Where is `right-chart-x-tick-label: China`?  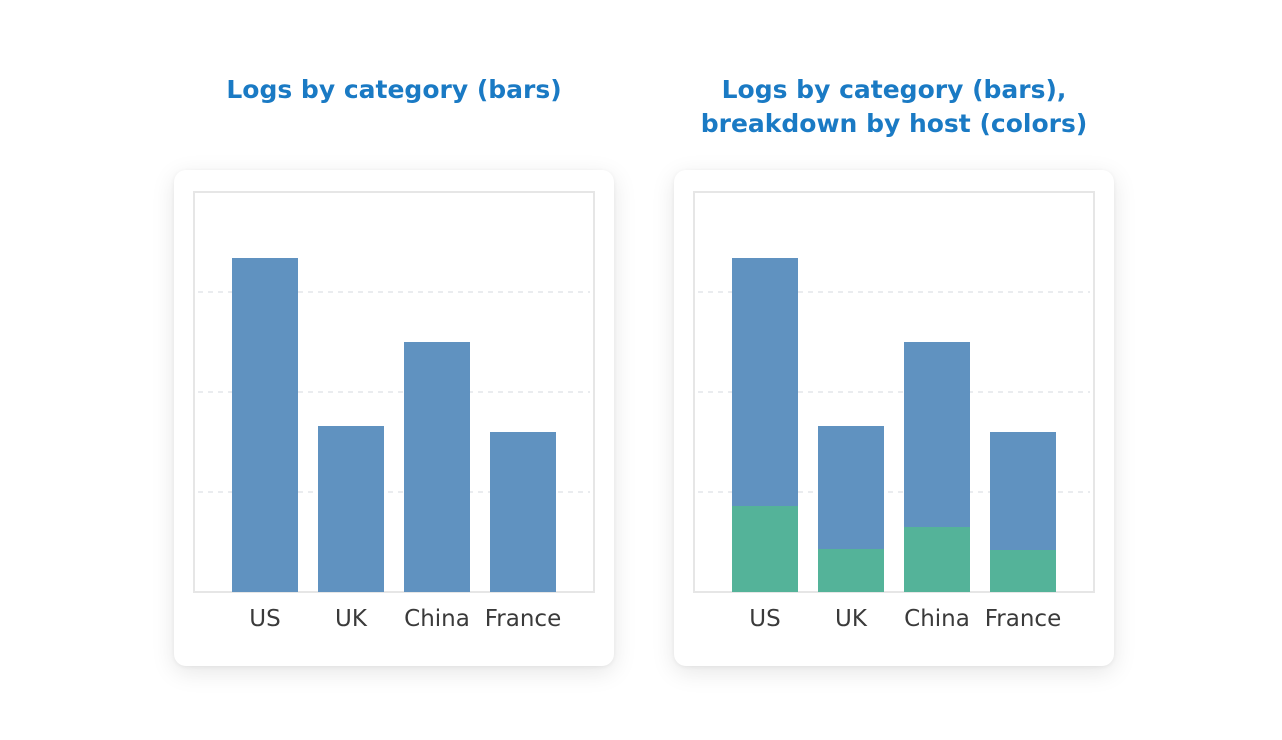
right-chart-x-tick-label: China is located at coordinates (937, 619).